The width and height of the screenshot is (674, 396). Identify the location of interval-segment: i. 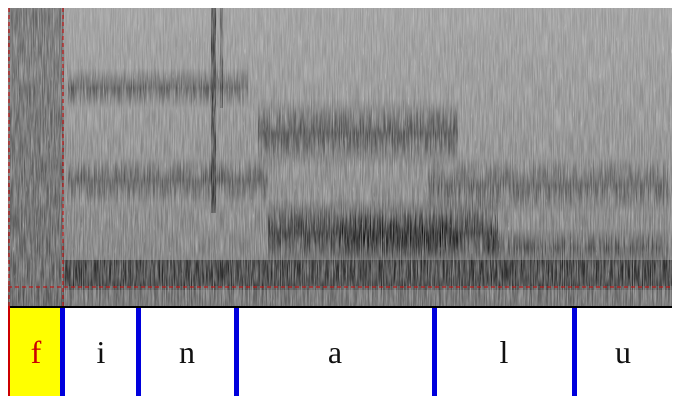
(101, 351).